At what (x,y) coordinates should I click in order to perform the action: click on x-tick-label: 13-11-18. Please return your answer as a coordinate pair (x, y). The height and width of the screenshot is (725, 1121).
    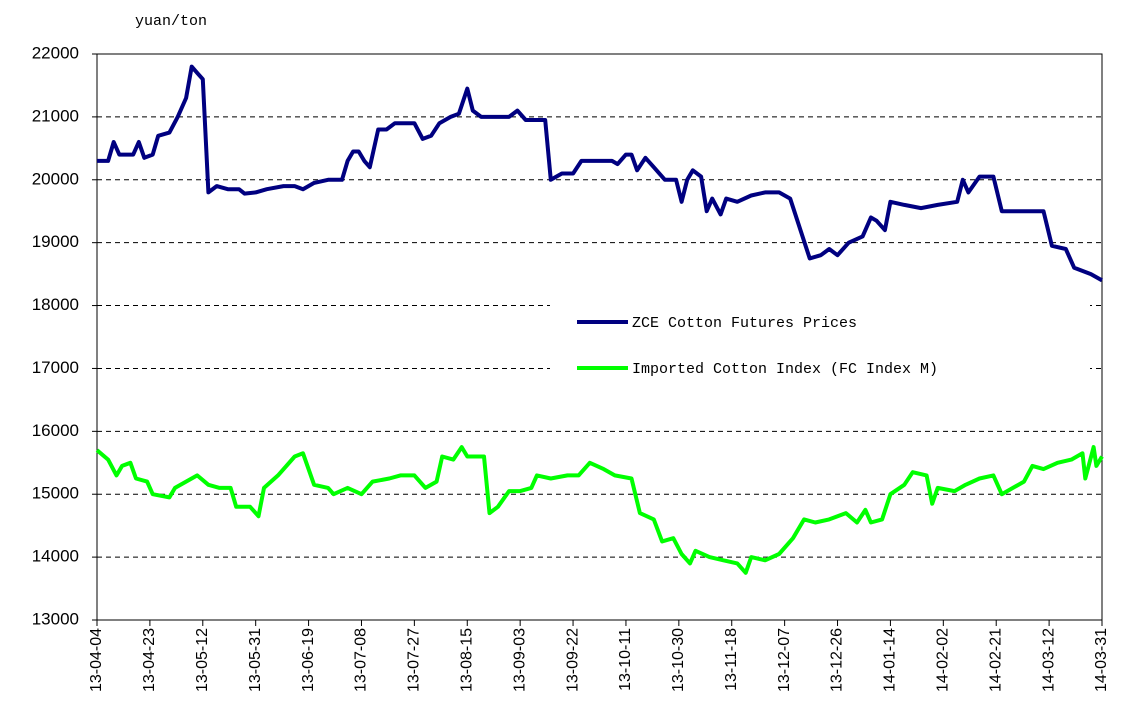
    Looking at the image, I should click on (731, 659).